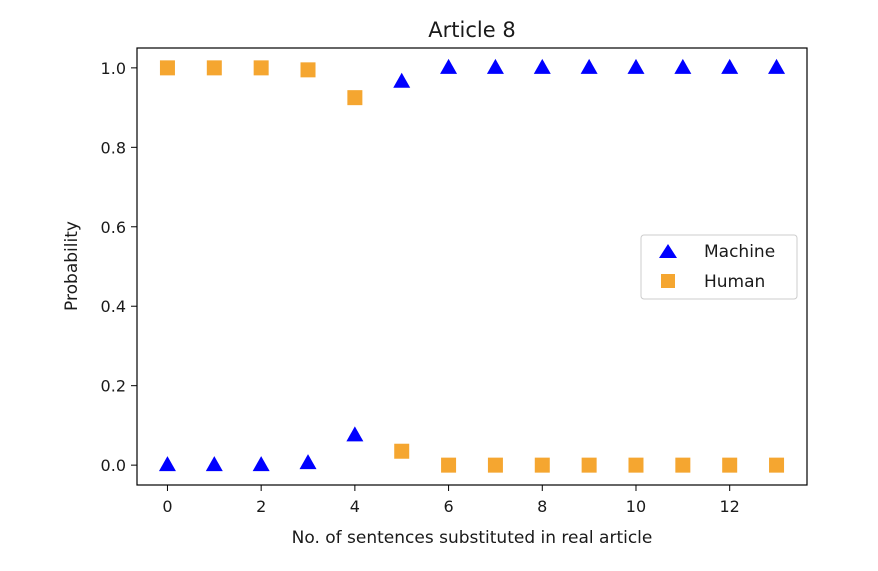 The width and height of the screenshot is (878, 571). Describe the element at coordinates (739, 252) in the screenshot. I see `legend-machine-label: Machine` at that location.